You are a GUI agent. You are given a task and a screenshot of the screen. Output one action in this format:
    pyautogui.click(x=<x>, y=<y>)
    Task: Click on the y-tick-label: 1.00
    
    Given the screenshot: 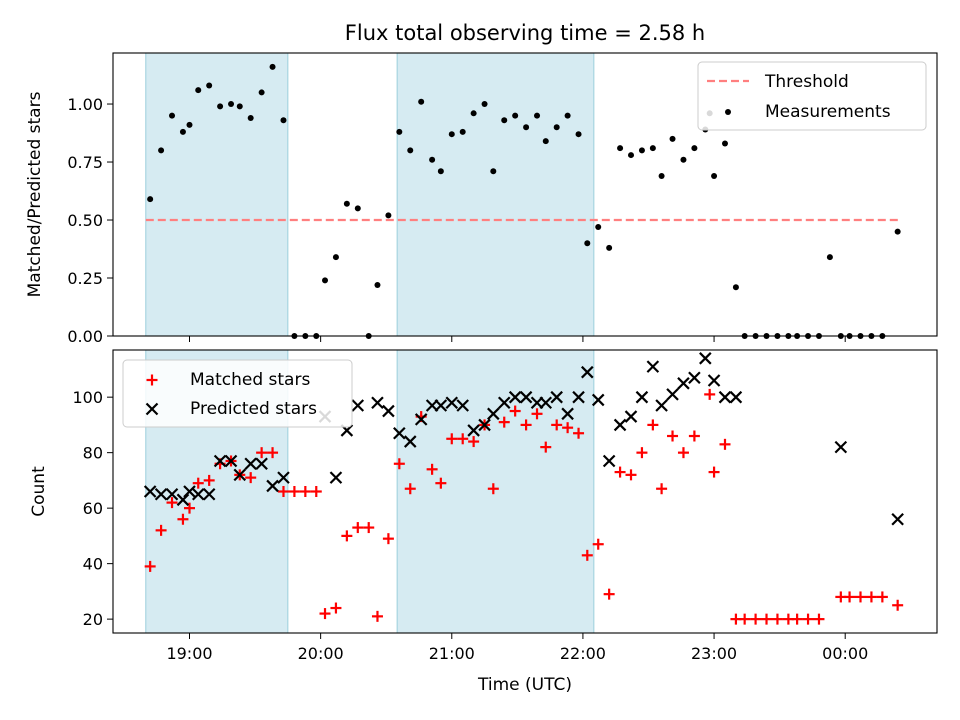 What is the action you would take?
    pyautogui.click(x=85, y=104)
    